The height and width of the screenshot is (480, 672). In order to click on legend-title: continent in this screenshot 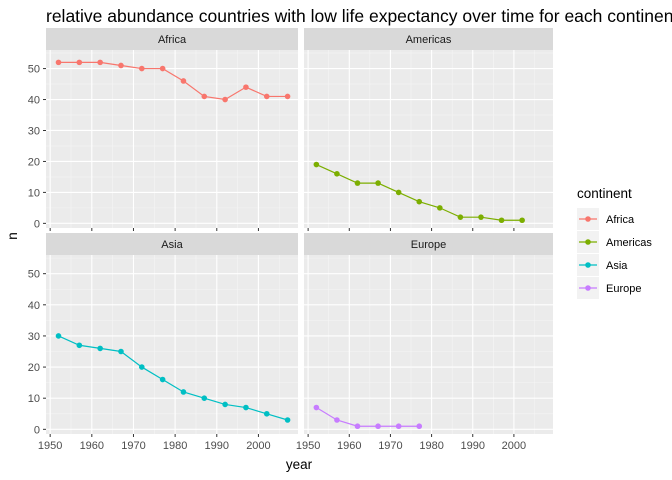, I will do `click(604, 193)`.